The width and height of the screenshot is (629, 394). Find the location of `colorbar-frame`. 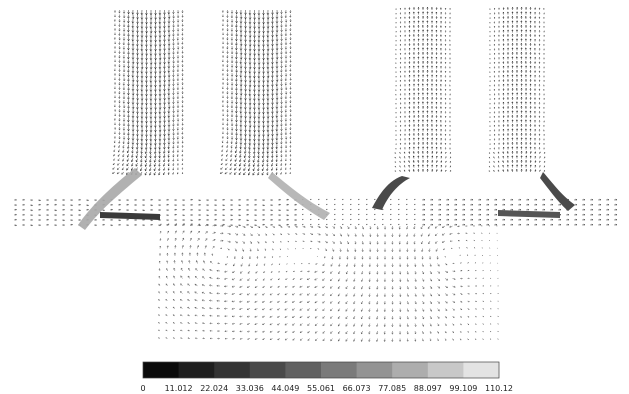

colorbar-frame is located at coordinates (321, 370).